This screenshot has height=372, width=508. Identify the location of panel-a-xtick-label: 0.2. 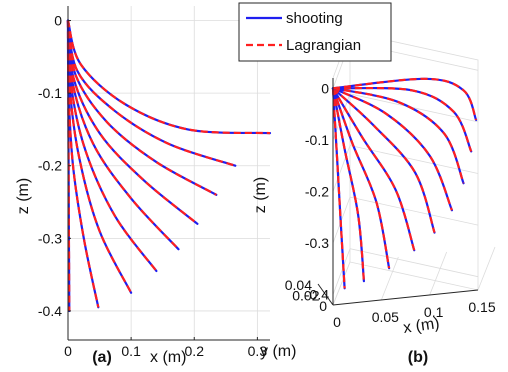
(195, 351).